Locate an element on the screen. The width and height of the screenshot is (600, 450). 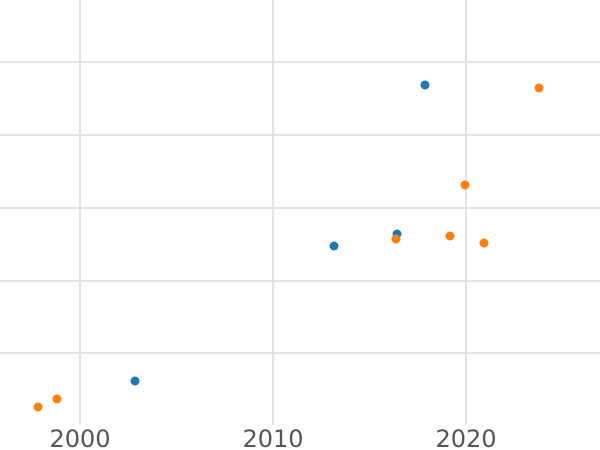
x-tick-label-2010: 2010 is located at coordinates (273, 437).